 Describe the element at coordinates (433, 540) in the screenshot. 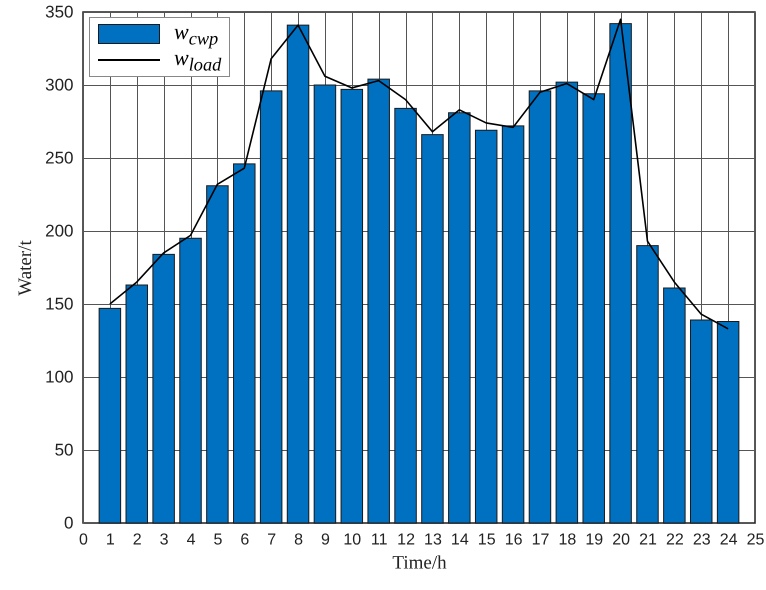

I see `x-tick-label: 13` at that location.